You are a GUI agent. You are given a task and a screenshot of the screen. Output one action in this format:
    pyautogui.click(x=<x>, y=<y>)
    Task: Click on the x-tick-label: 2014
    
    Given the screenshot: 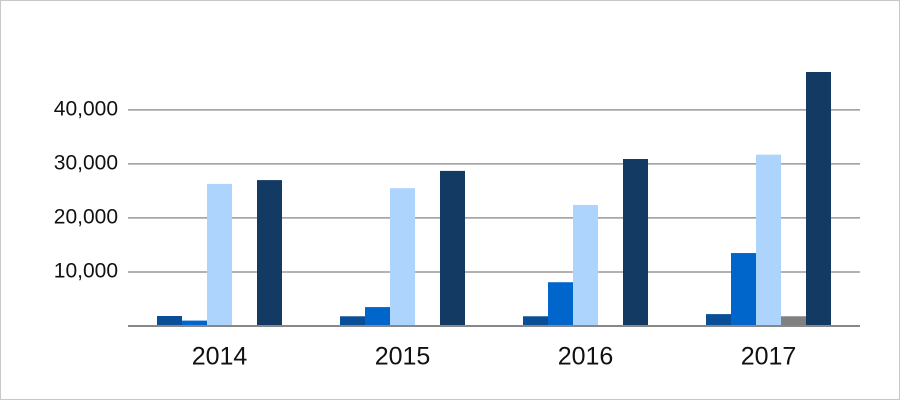 What is the action you would take?
    pyautogui.click(x=220, y=357)
    